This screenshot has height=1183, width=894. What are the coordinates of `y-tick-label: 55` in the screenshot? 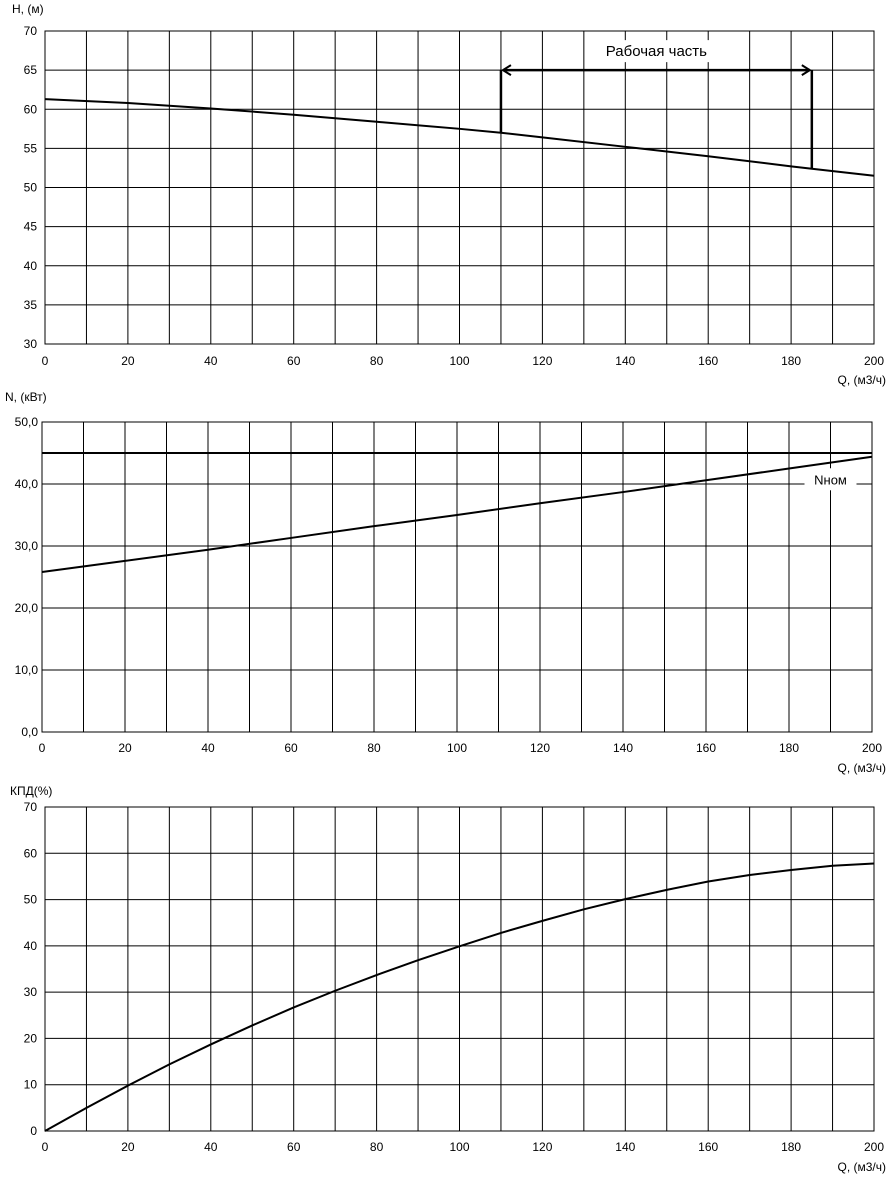 It's located at (31, 148).